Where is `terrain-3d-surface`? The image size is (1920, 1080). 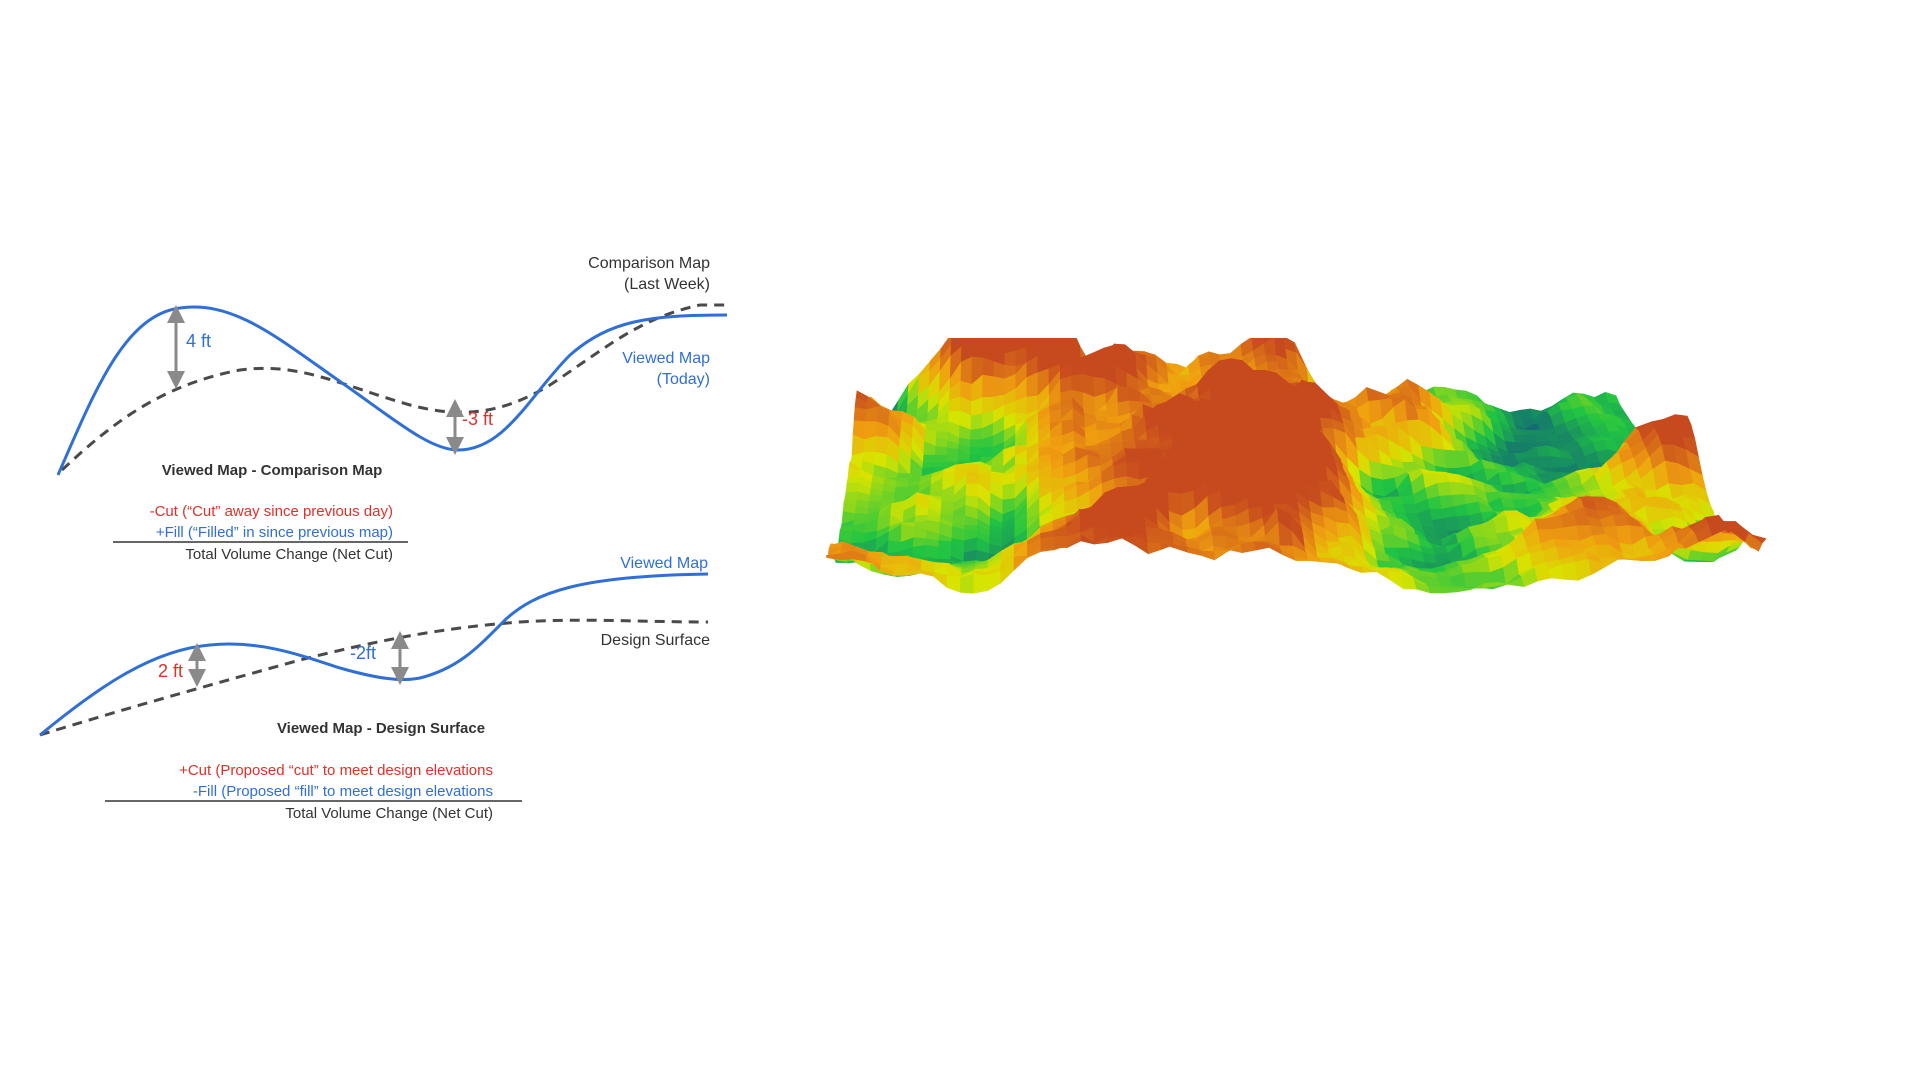
terrain-3d-surface is located at coordinates (1296, 452).